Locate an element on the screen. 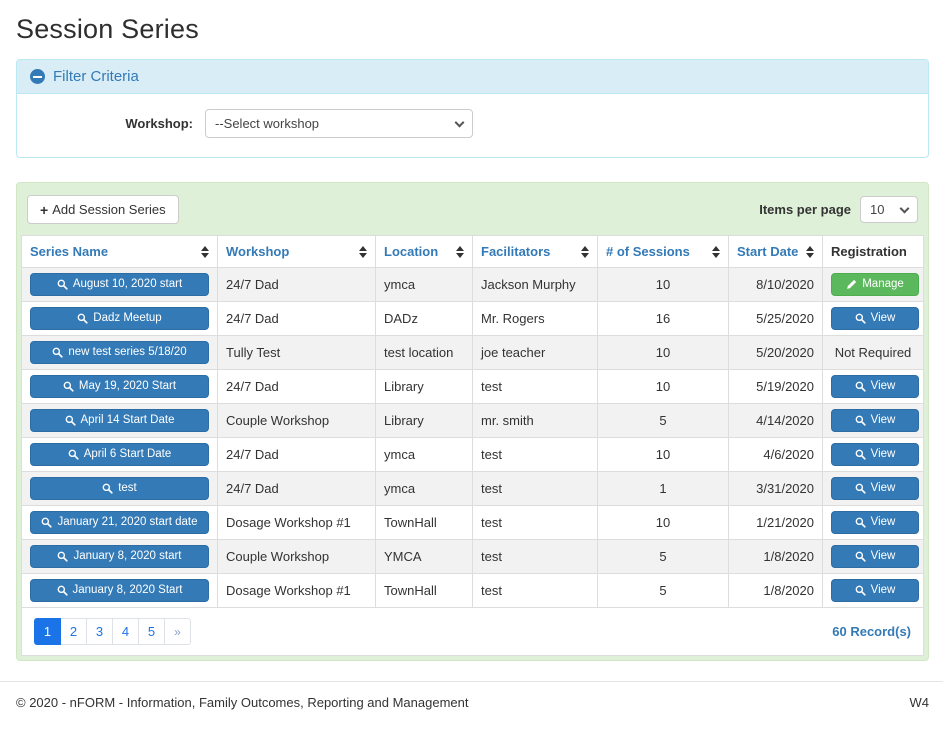 The height and width of the screenshot is (730, 943). series-name-label: test is located at coordinates (127, 487).